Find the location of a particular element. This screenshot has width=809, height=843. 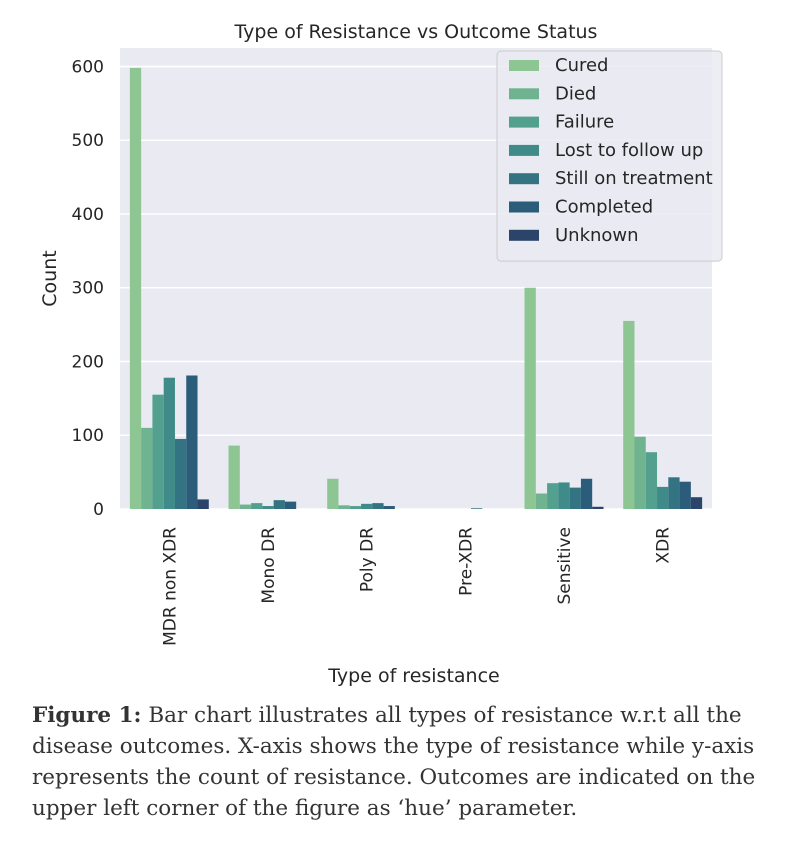

y-tick-label: 200 is located at coordinates (88, 362).